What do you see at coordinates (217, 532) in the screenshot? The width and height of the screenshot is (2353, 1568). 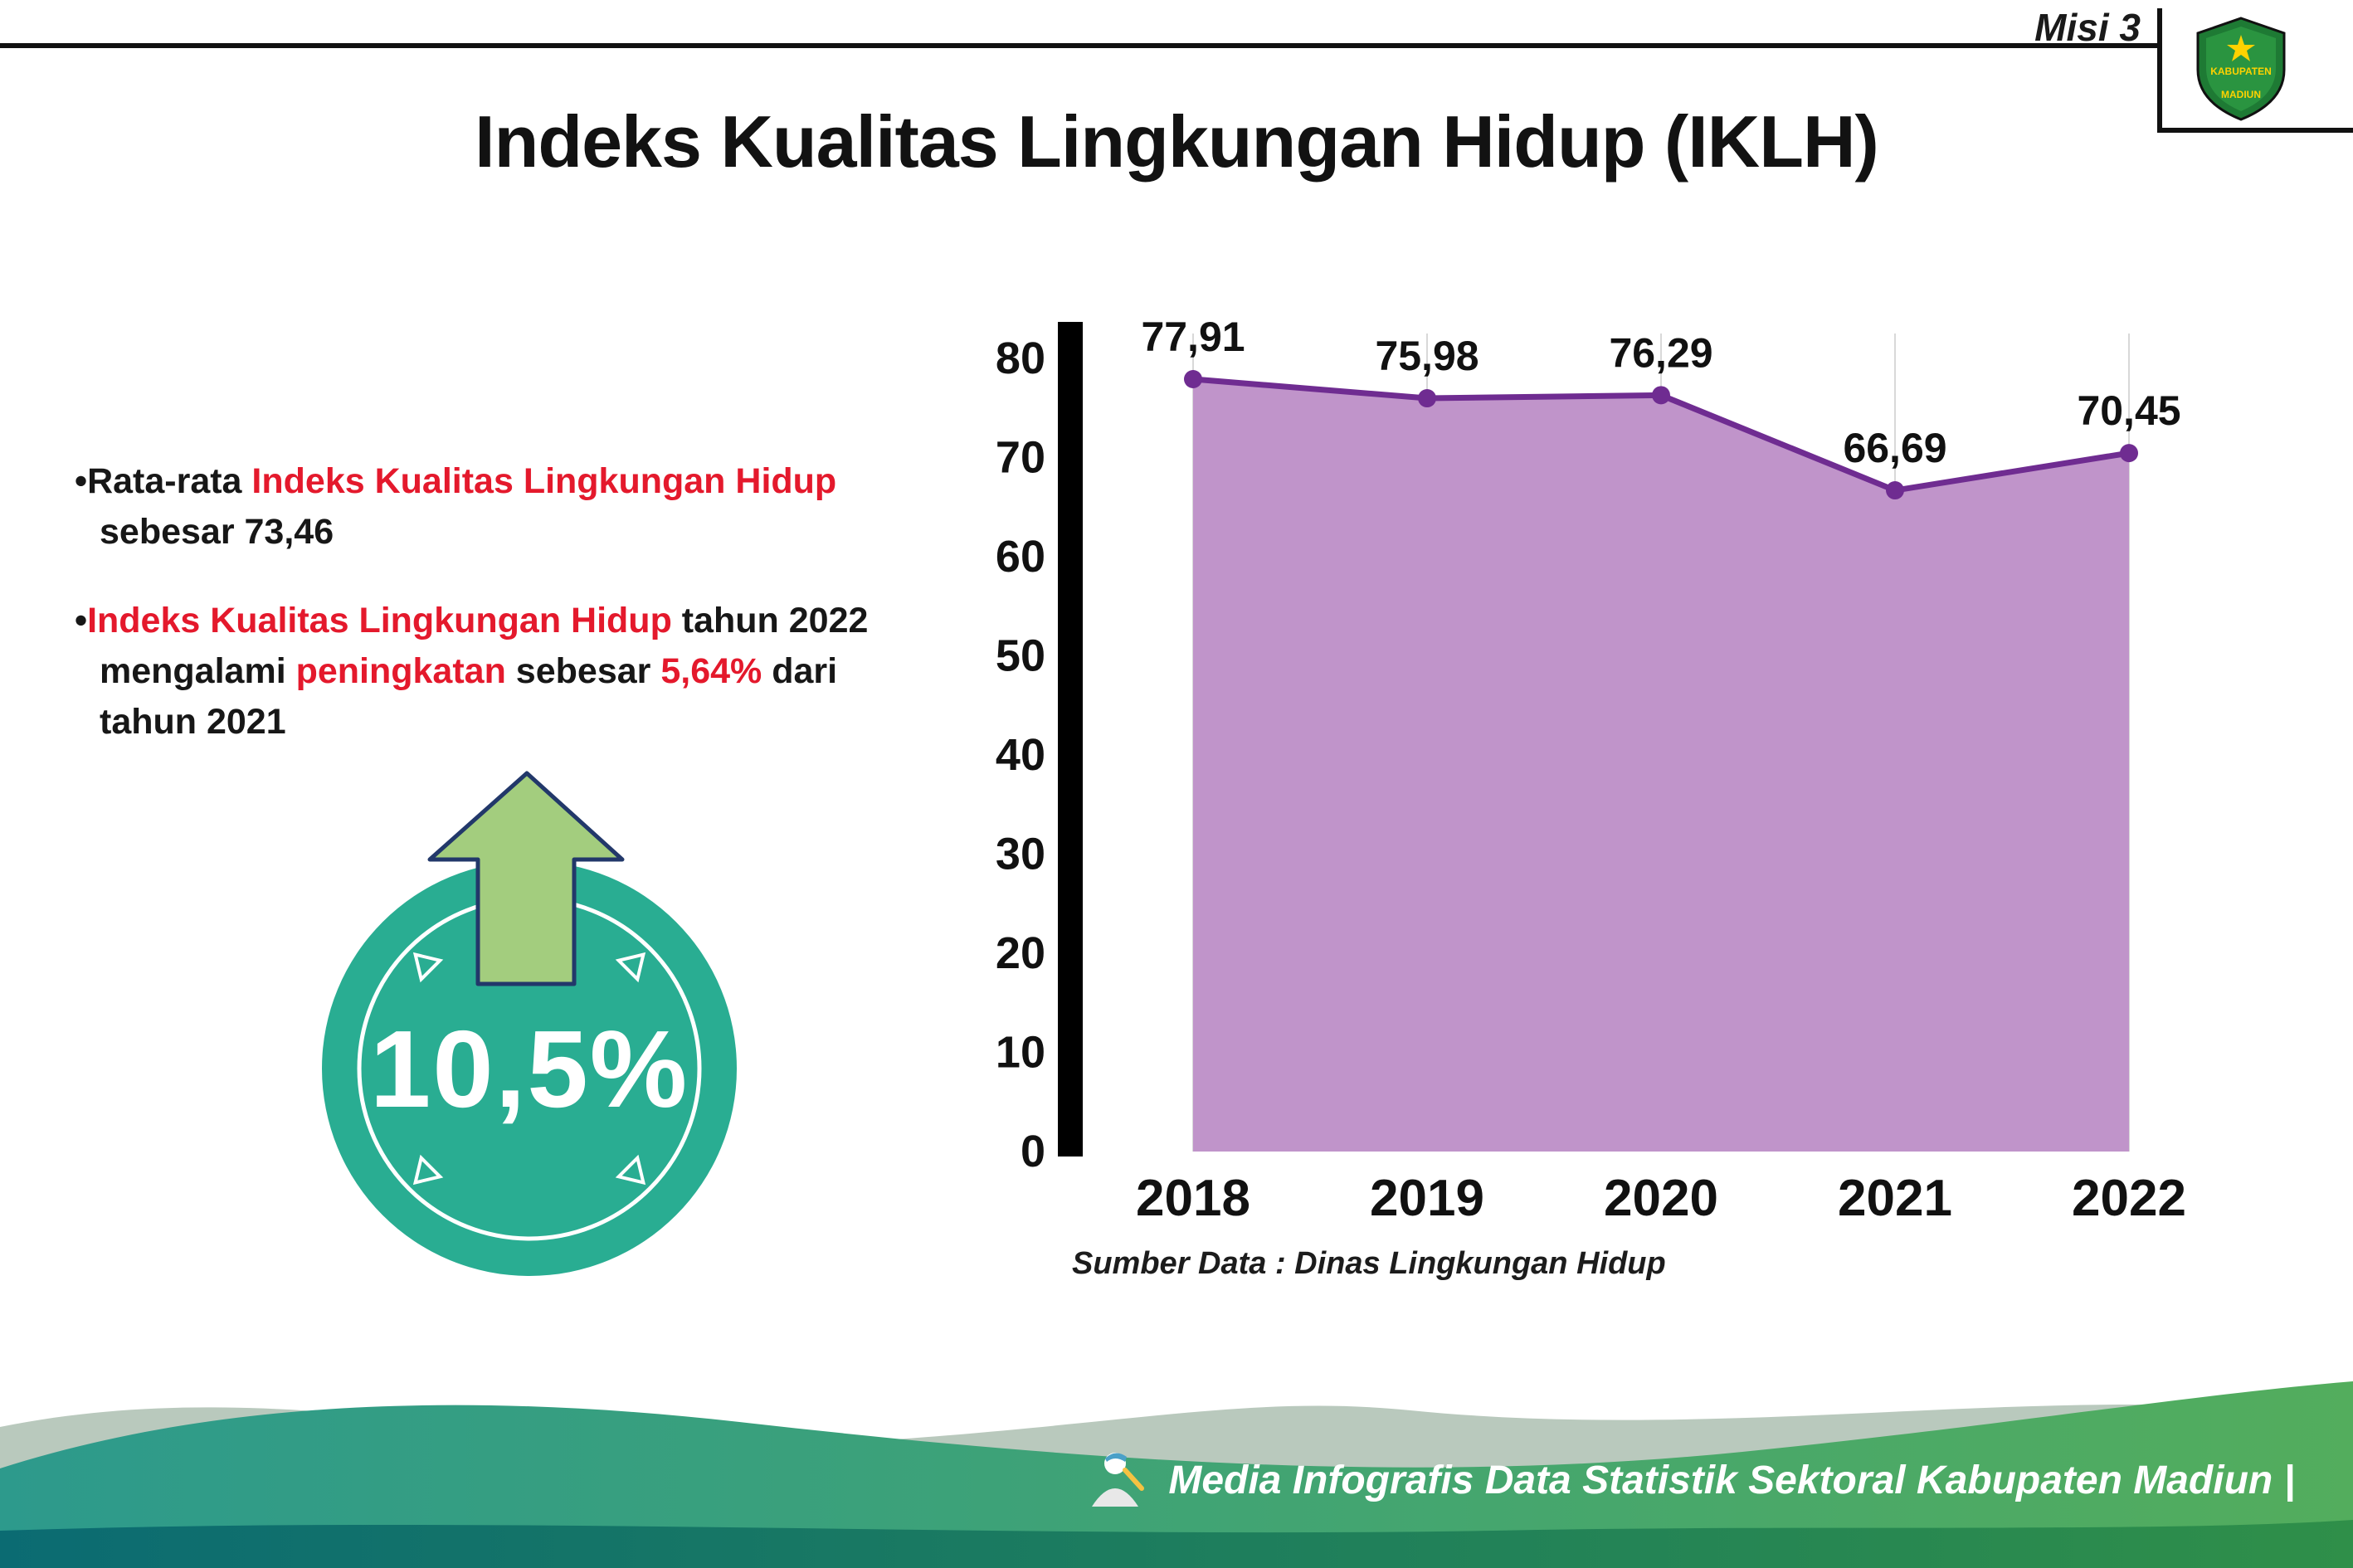 I see `bullet-segment: sebesar 73,46` at bounding box center [217, 532].